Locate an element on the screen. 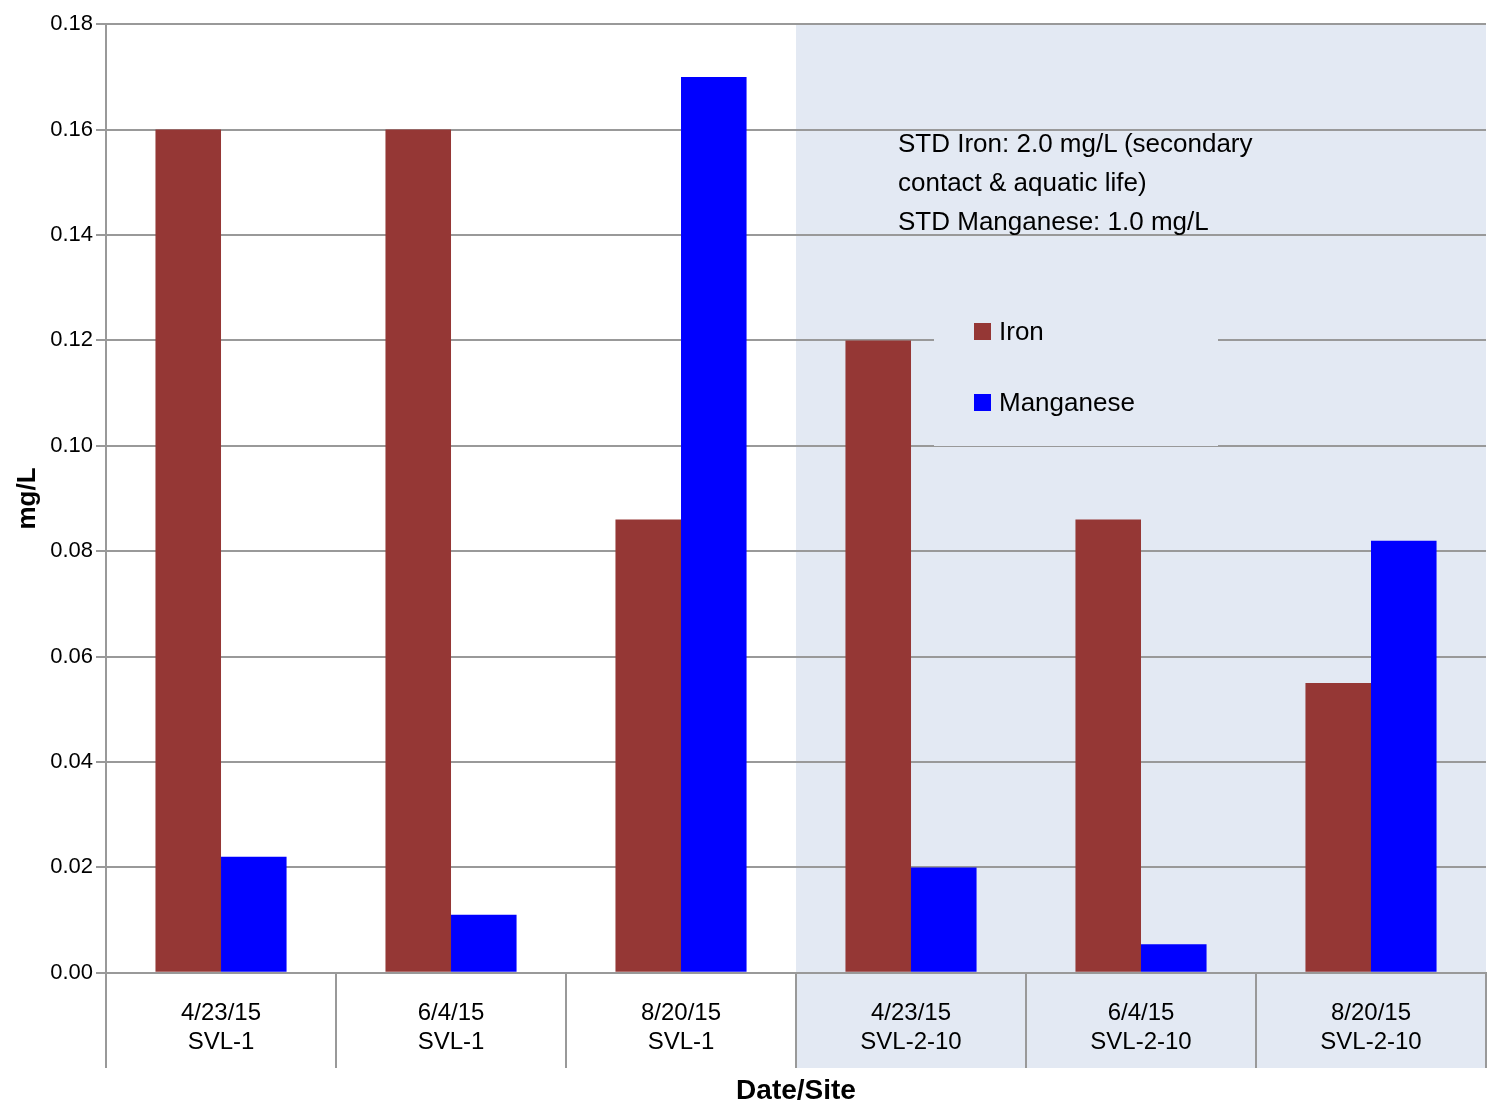 The height and width of the screenshot is (1113, 1497). y-tick-label: 0.12 is located at coordinates (72, 339).